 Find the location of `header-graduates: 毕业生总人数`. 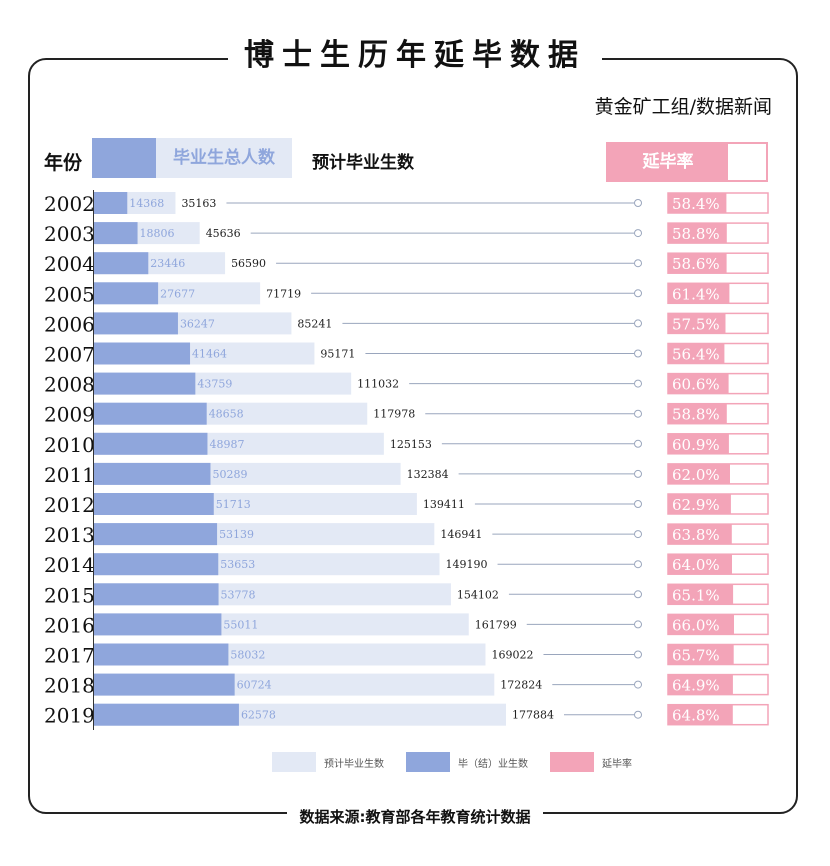

header-graduates: 毕业生总人数 is located at coordinates (224, 158).